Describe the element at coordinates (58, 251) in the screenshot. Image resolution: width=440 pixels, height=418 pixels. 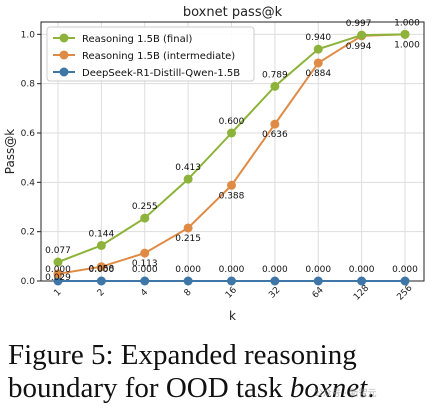
I see `data-label-final: 0.077` at that location.